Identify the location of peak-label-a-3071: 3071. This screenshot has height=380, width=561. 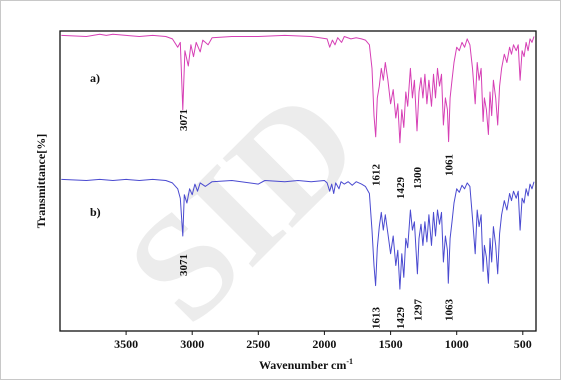
(184, 120).